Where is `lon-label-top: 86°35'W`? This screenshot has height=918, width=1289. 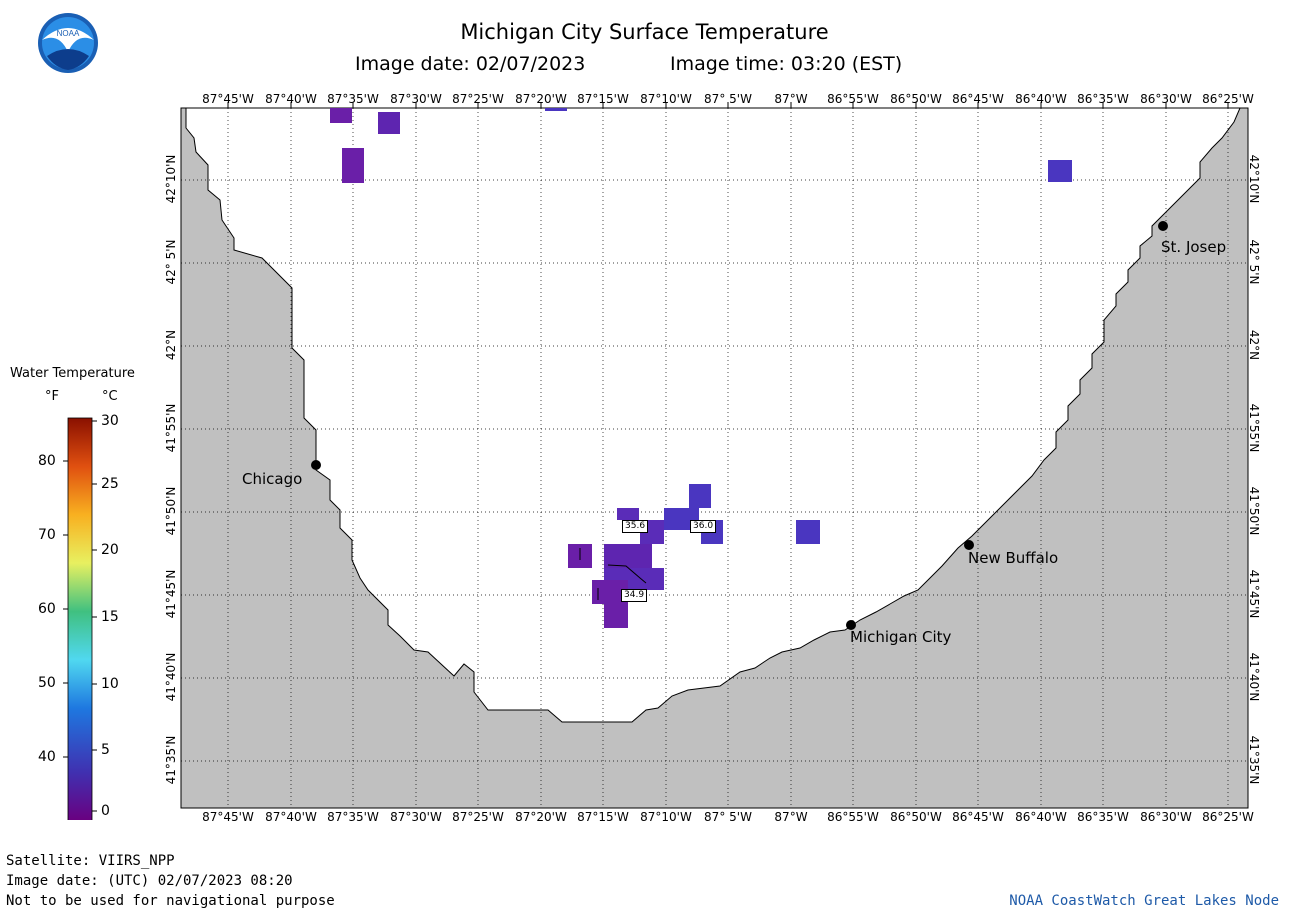
lon-label-top: 86°35'W is located at coordinates (1103, 99).